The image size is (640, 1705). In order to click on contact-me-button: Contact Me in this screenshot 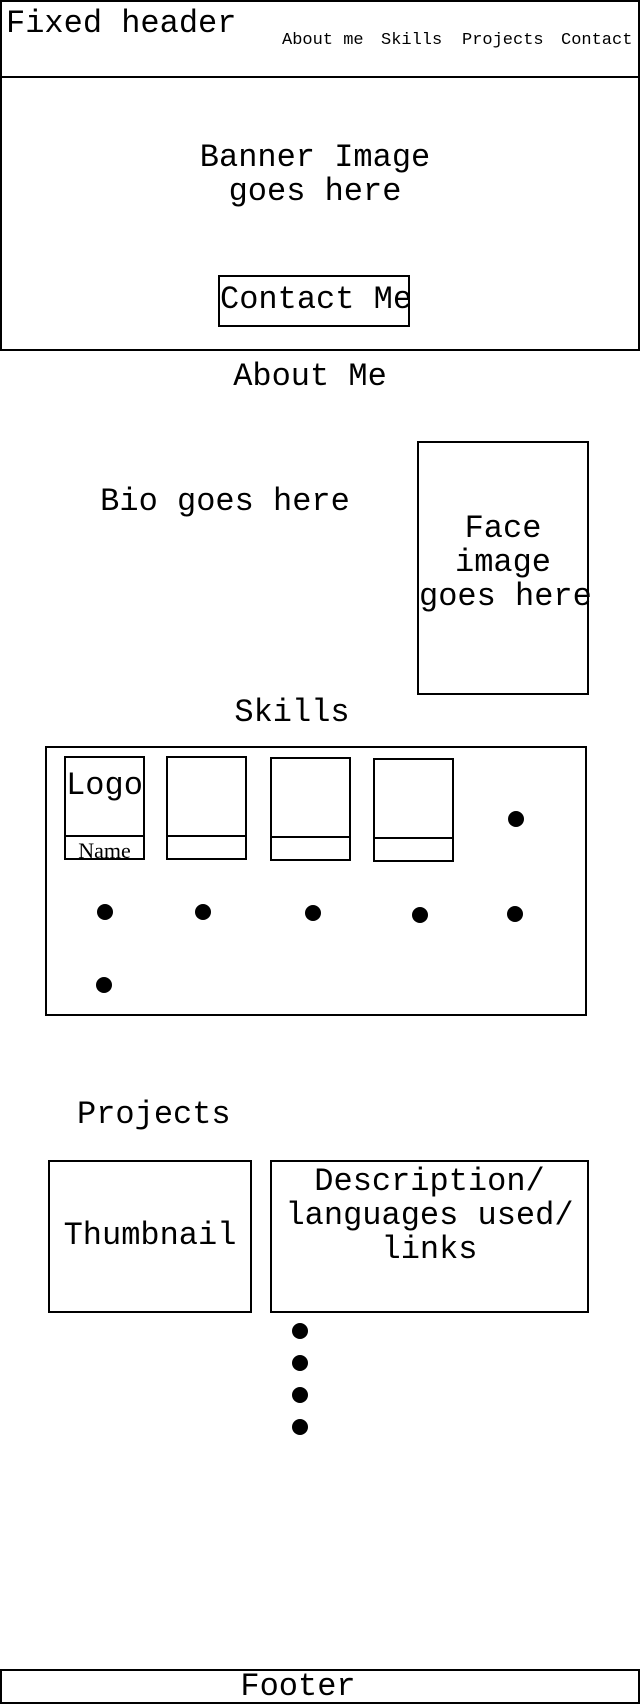, I will do `click(315, 301)`.